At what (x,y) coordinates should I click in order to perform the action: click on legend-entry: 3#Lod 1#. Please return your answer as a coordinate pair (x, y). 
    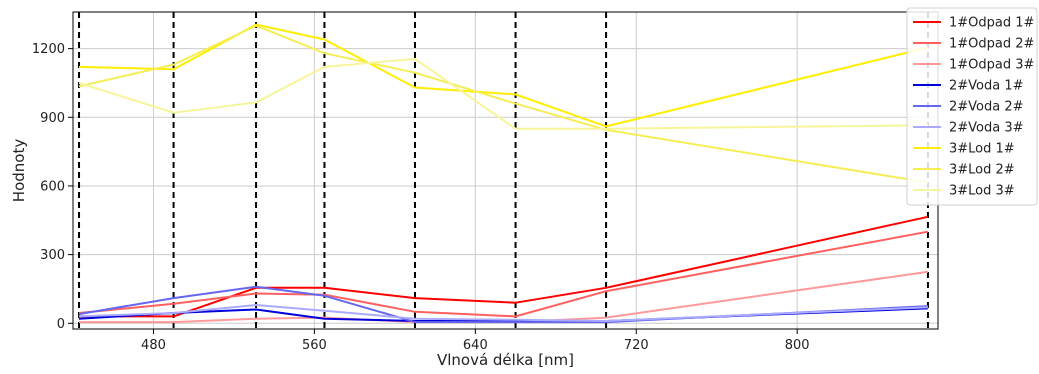
    Looking at the image, I should click on (964, 149).